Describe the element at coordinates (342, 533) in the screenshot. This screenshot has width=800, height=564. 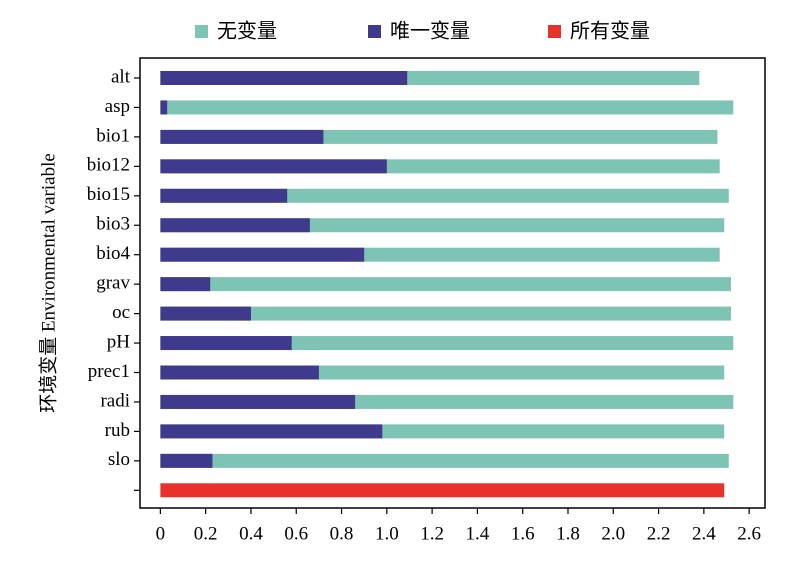
I see `x-tick-label: 0.8` at that location.